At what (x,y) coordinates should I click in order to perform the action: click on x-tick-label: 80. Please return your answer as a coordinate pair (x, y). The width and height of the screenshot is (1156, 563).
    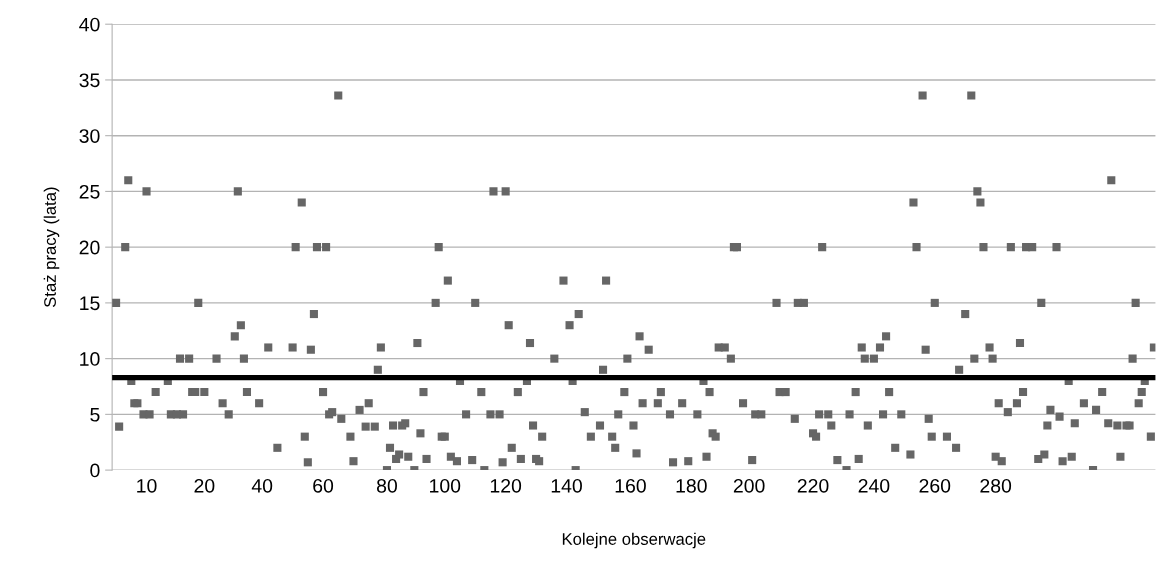
    Looking at the image, I should click on (387, 485).